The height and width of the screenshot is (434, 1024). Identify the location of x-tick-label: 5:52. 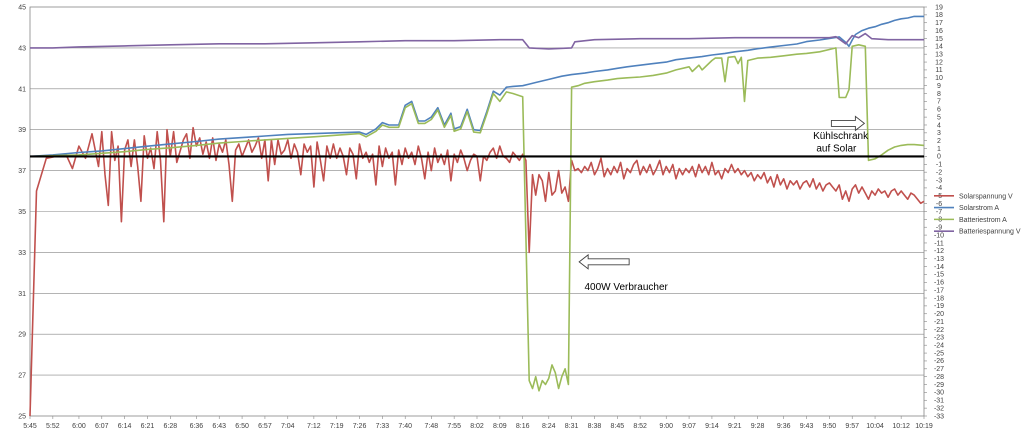
(53, 426).